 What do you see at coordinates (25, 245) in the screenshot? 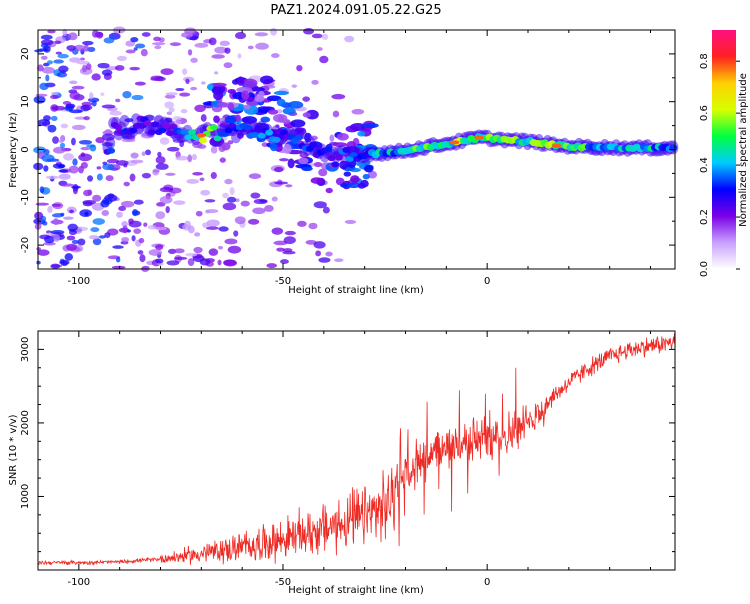
I see `spectrogram-ytick-label: -20` at bounding box center [25, 245].